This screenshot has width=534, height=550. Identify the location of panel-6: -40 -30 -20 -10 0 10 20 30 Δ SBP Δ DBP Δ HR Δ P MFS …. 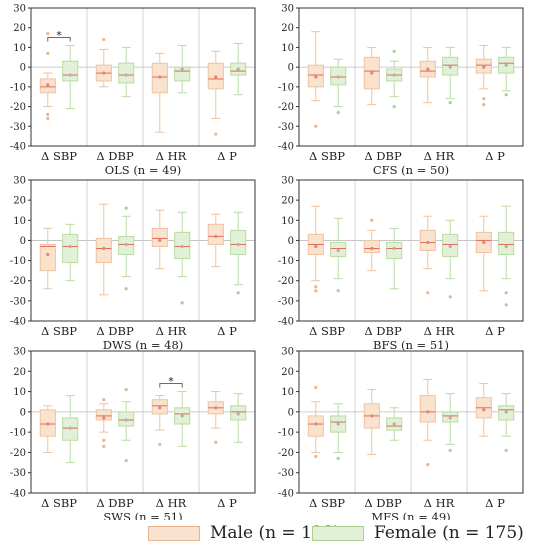
(401, 435).